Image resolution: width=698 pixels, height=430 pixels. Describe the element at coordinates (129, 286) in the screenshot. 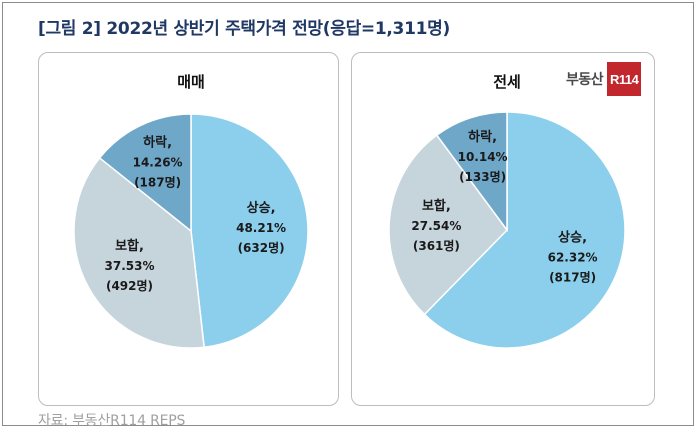

I see `slice-label-count: (492명)` at that location.